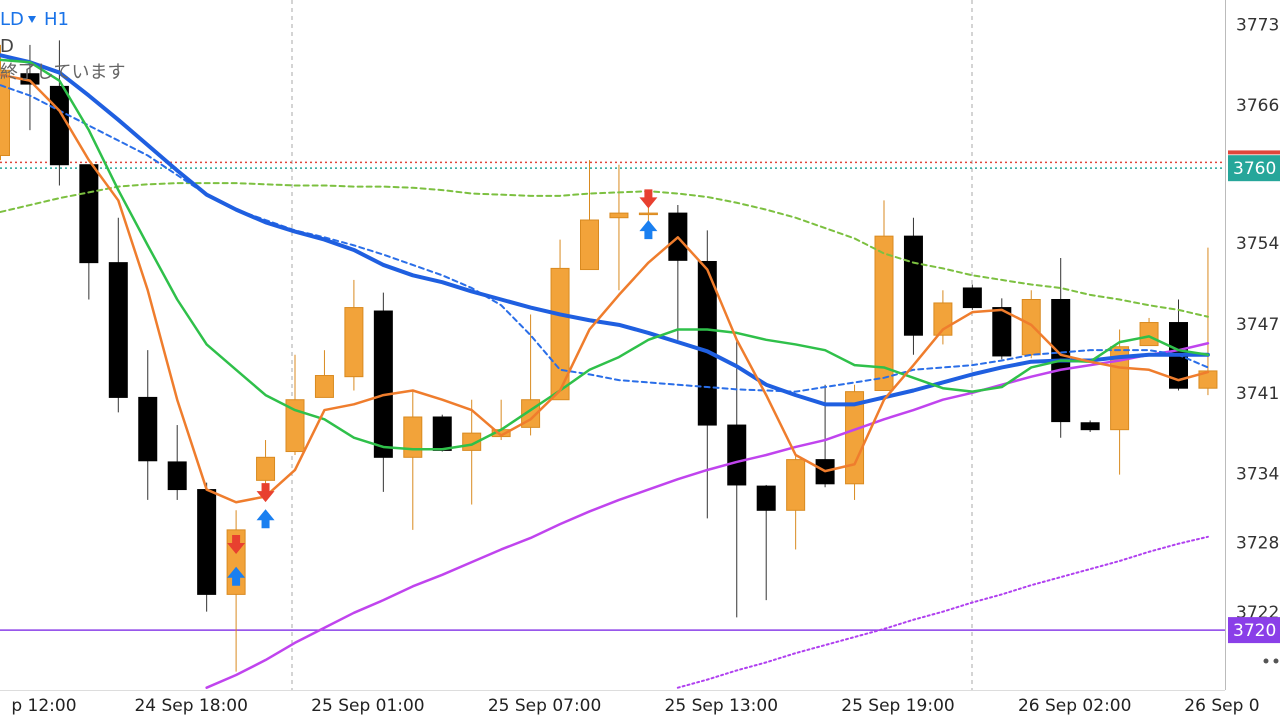 The width and height of the screenshot is (1280, 720). What do you see at coordinates (367, 706) in the screenshot?
I see `x-tick-label: 25 Sep 01:00` at bounding box center [367, 706].